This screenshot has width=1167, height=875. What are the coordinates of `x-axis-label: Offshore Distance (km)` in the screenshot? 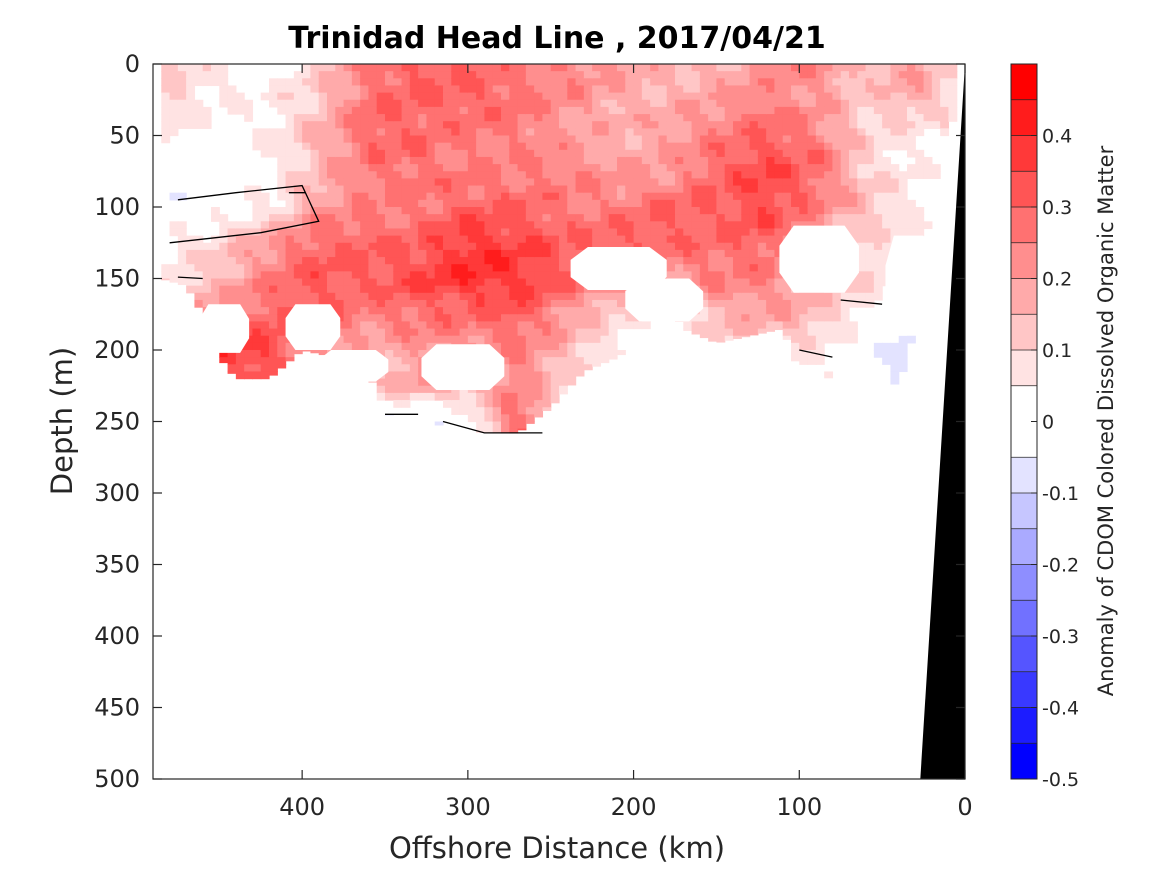 It's located at (557, 848).